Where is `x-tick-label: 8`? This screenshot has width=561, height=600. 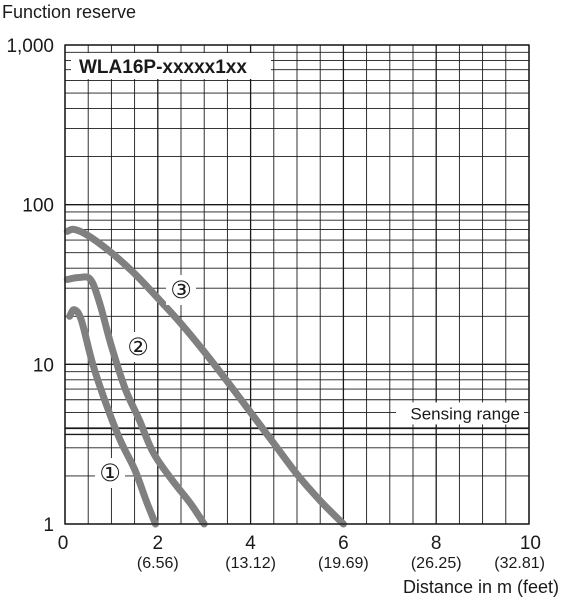
x-tick-label: 8 is located at coordinates (436, 543).